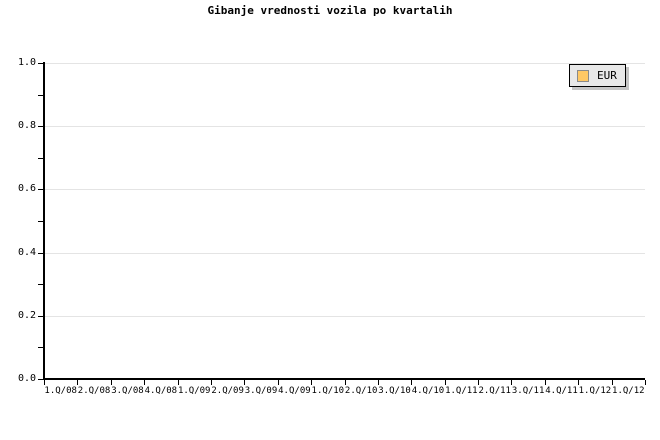 The width and height of the screenshot is (660, 440). Describe the element at coordinates (607, 75) in the screenshot. I see `legend-label-eur: EUR` at that location.